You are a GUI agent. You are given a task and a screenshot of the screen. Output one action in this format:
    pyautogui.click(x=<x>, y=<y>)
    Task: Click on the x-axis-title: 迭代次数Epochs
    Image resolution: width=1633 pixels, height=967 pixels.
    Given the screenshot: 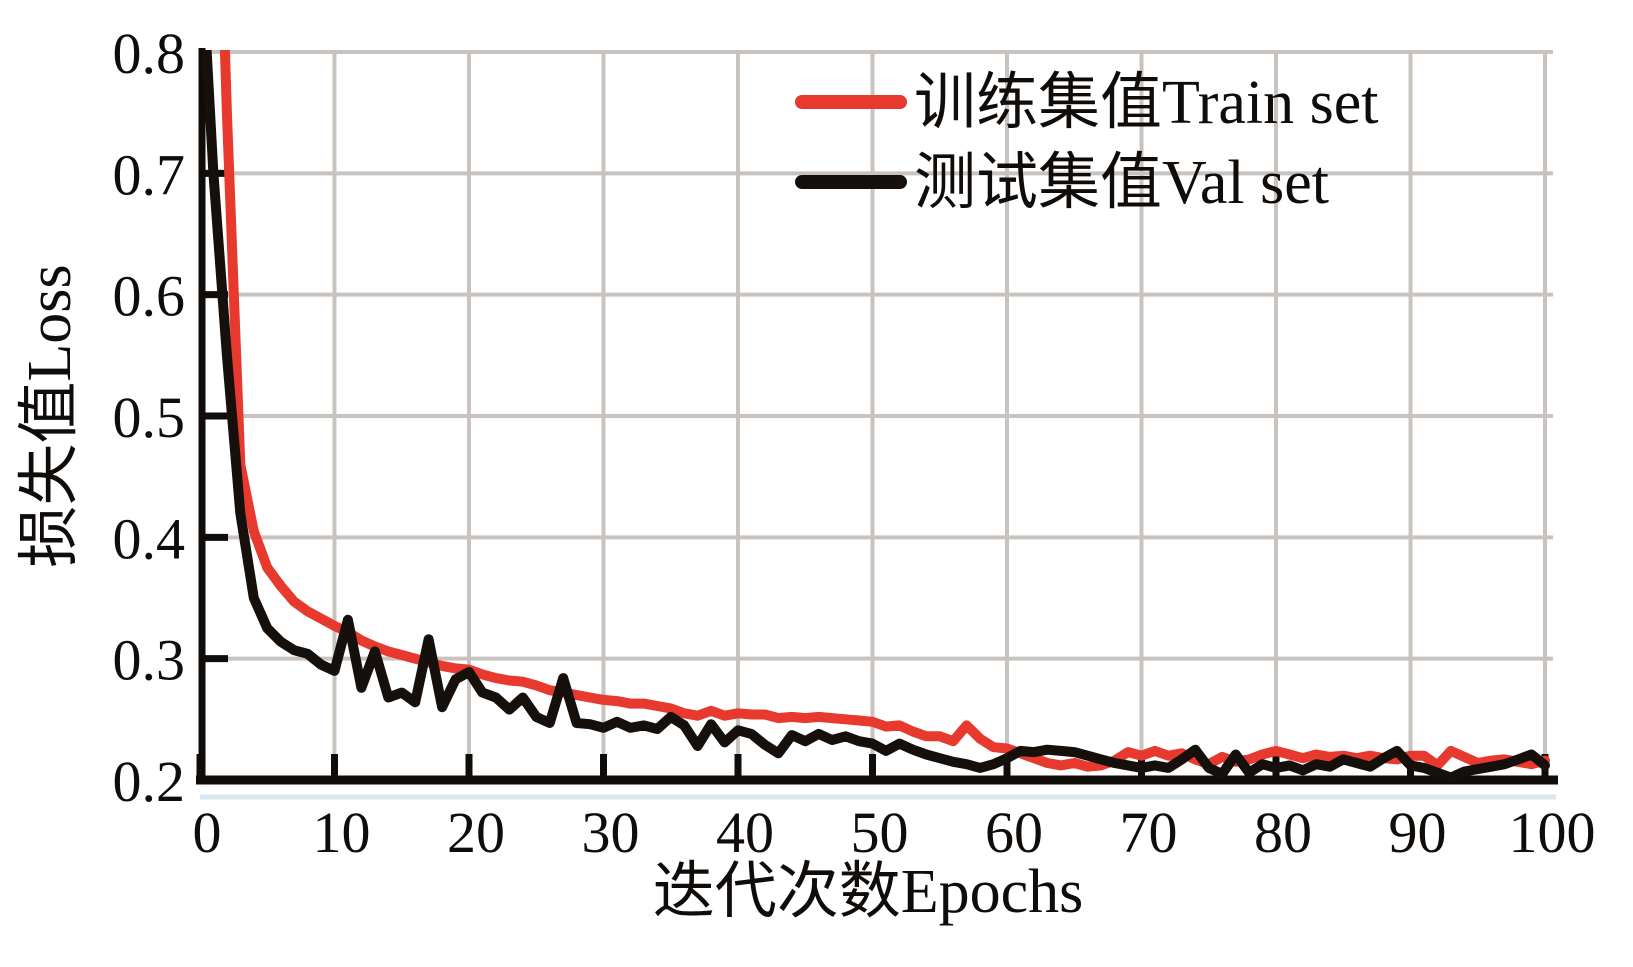 What is the action you would take?
    pyautogui.click(x=868, y=892)
    